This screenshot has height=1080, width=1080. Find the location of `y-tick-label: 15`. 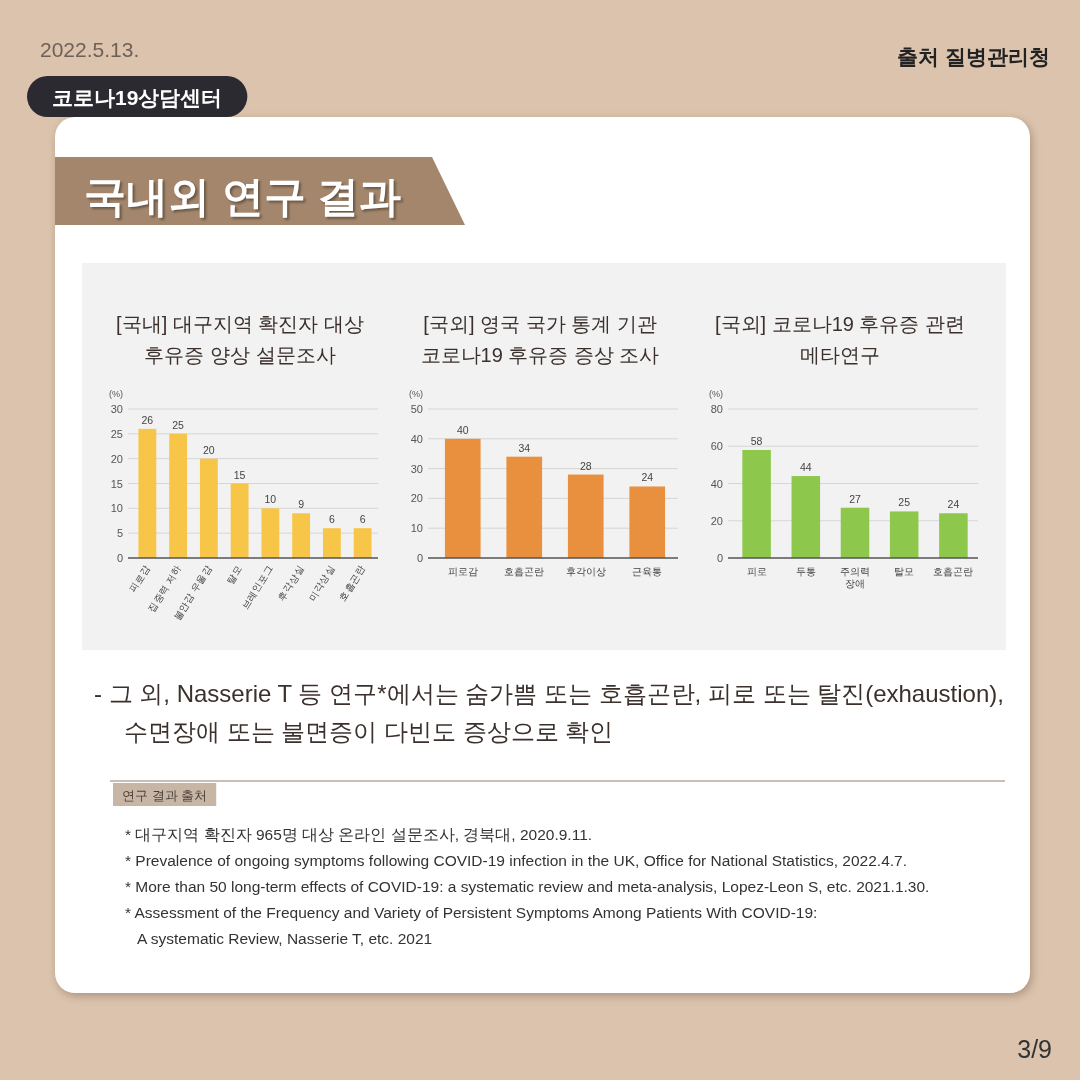

y-tick-label: 15 is located at coordinates (116, 483).